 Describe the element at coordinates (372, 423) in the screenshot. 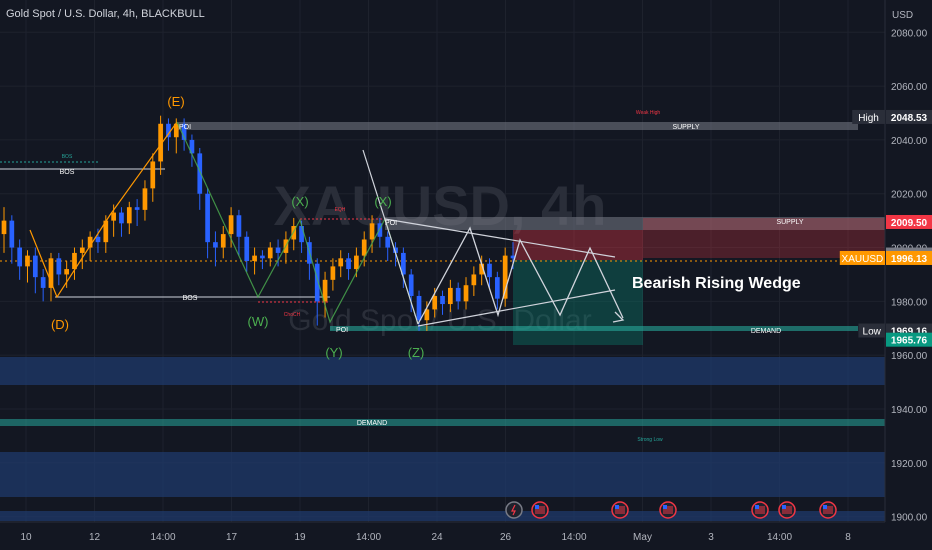

I see `label-demand-lower: DEMAND` at that location.